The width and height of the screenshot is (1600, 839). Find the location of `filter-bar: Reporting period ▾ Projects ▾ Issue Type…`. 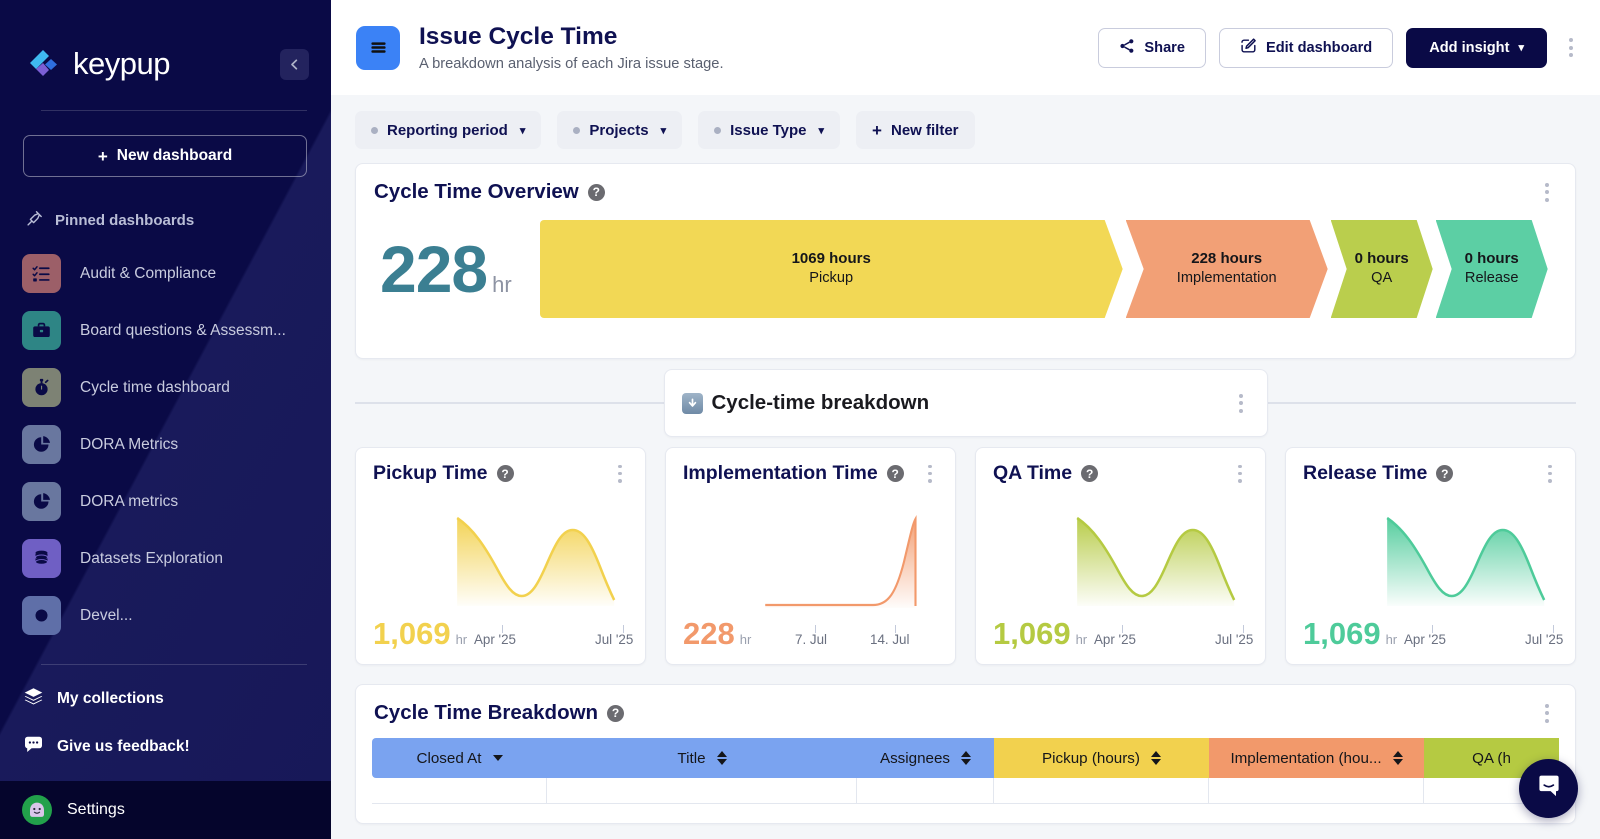

filter-bar: Reporting period ▾ Projects ▾ Issue Type… is located at coordinates (965, 129).